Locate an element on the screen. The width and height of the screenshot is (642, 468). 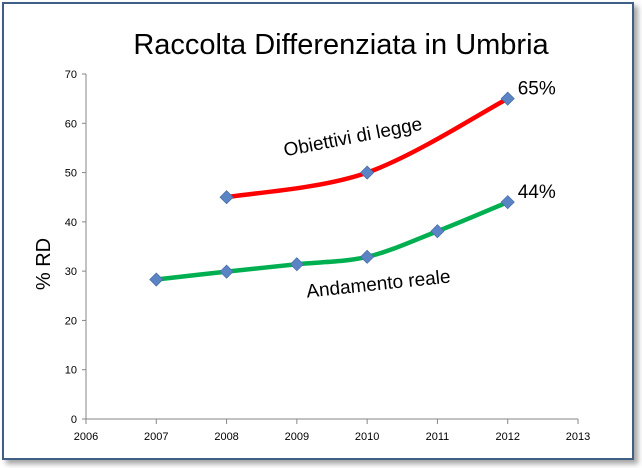
series-name-obiettivi: Obiettivi di legge is located at coordinates (353, 137).